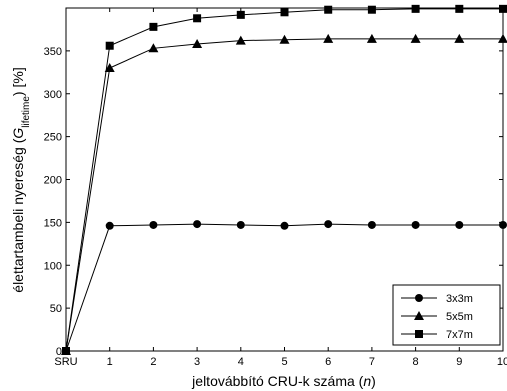 This screenshot has height=391, width=507. What do you see at coordinates (110, 362) in the screenshot?
I see `x-tick-label: 1` at bounding box center [110, 362].